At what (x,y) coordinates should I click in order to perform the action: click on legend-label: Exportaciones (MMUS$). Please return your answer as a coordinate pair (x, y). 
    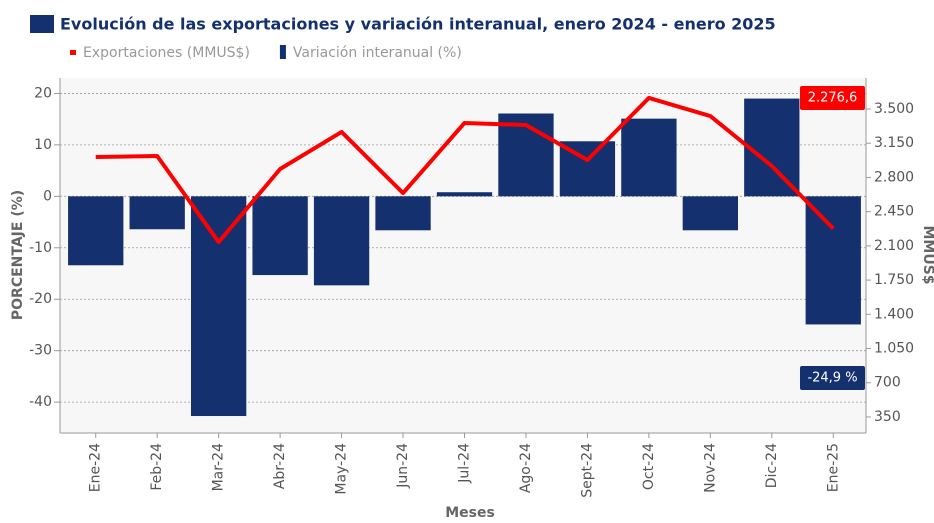
    Looking at the image, I should click on (166, 53).